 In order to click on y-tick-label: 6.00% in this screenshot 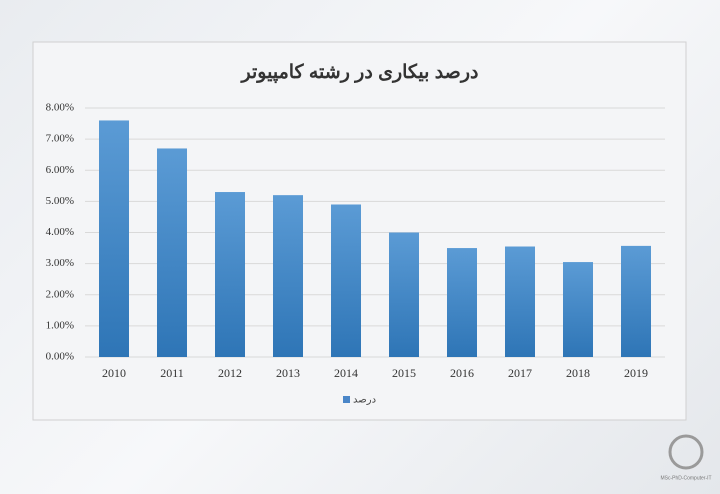, I will do `click(60, 170)`.